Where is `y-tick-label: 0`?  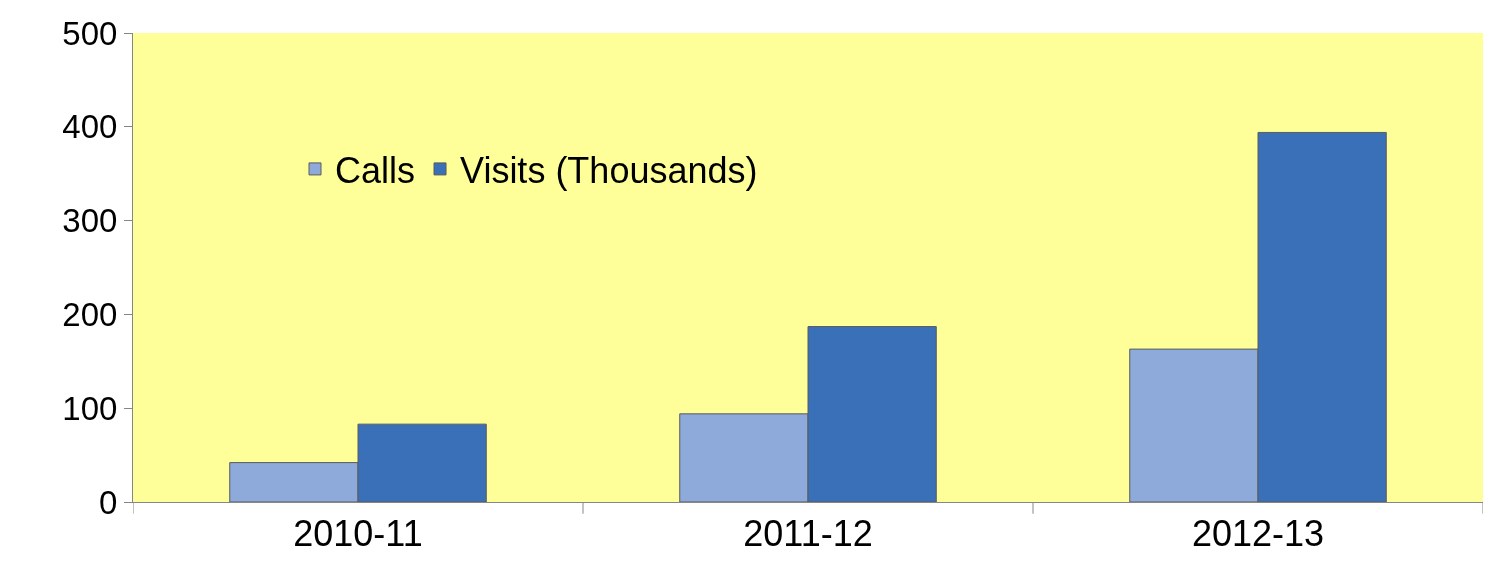
y-tick-label: 0 is located at coordinates (108, 502).